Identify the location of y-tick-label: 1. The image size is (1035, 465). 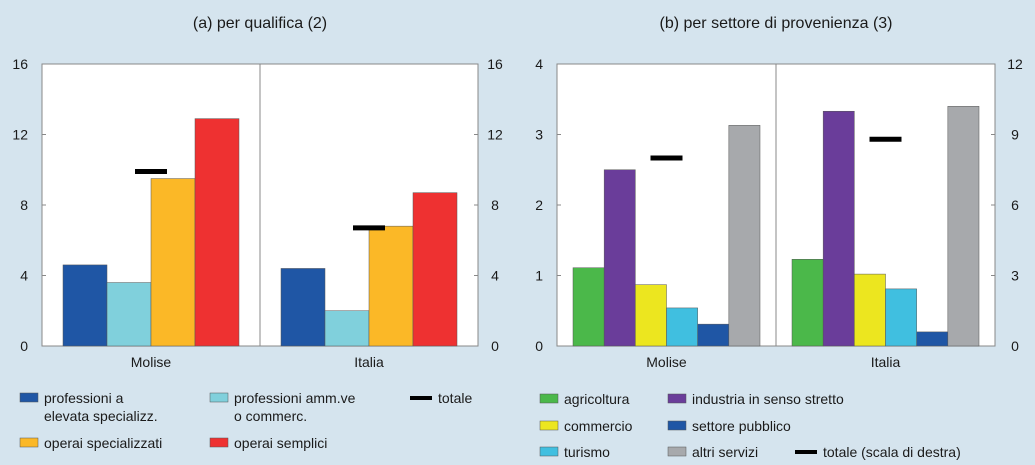
(539, 276).